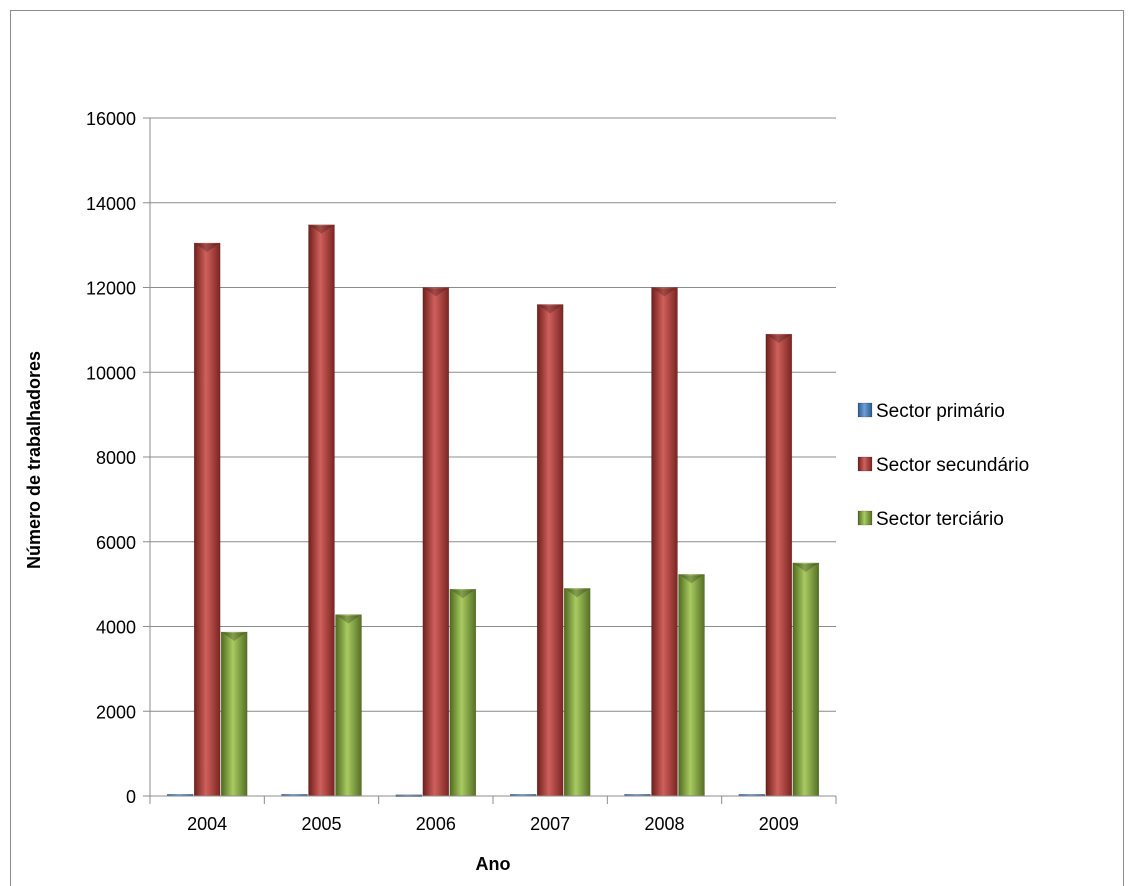  I want to click on y-tick-label: 4000, so click(116, 628).